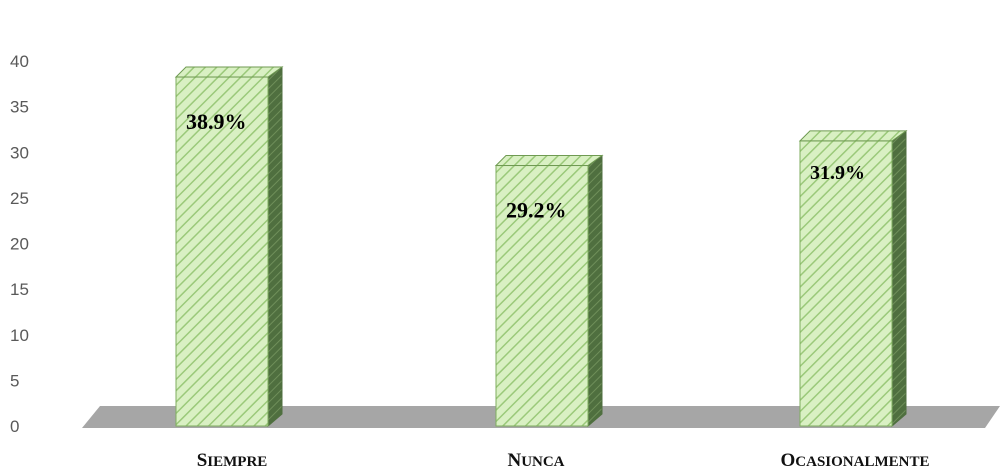 The height and width of the screenshot is (471, 1003). I want to click on y-tick-label: 5, so click(14, 380).